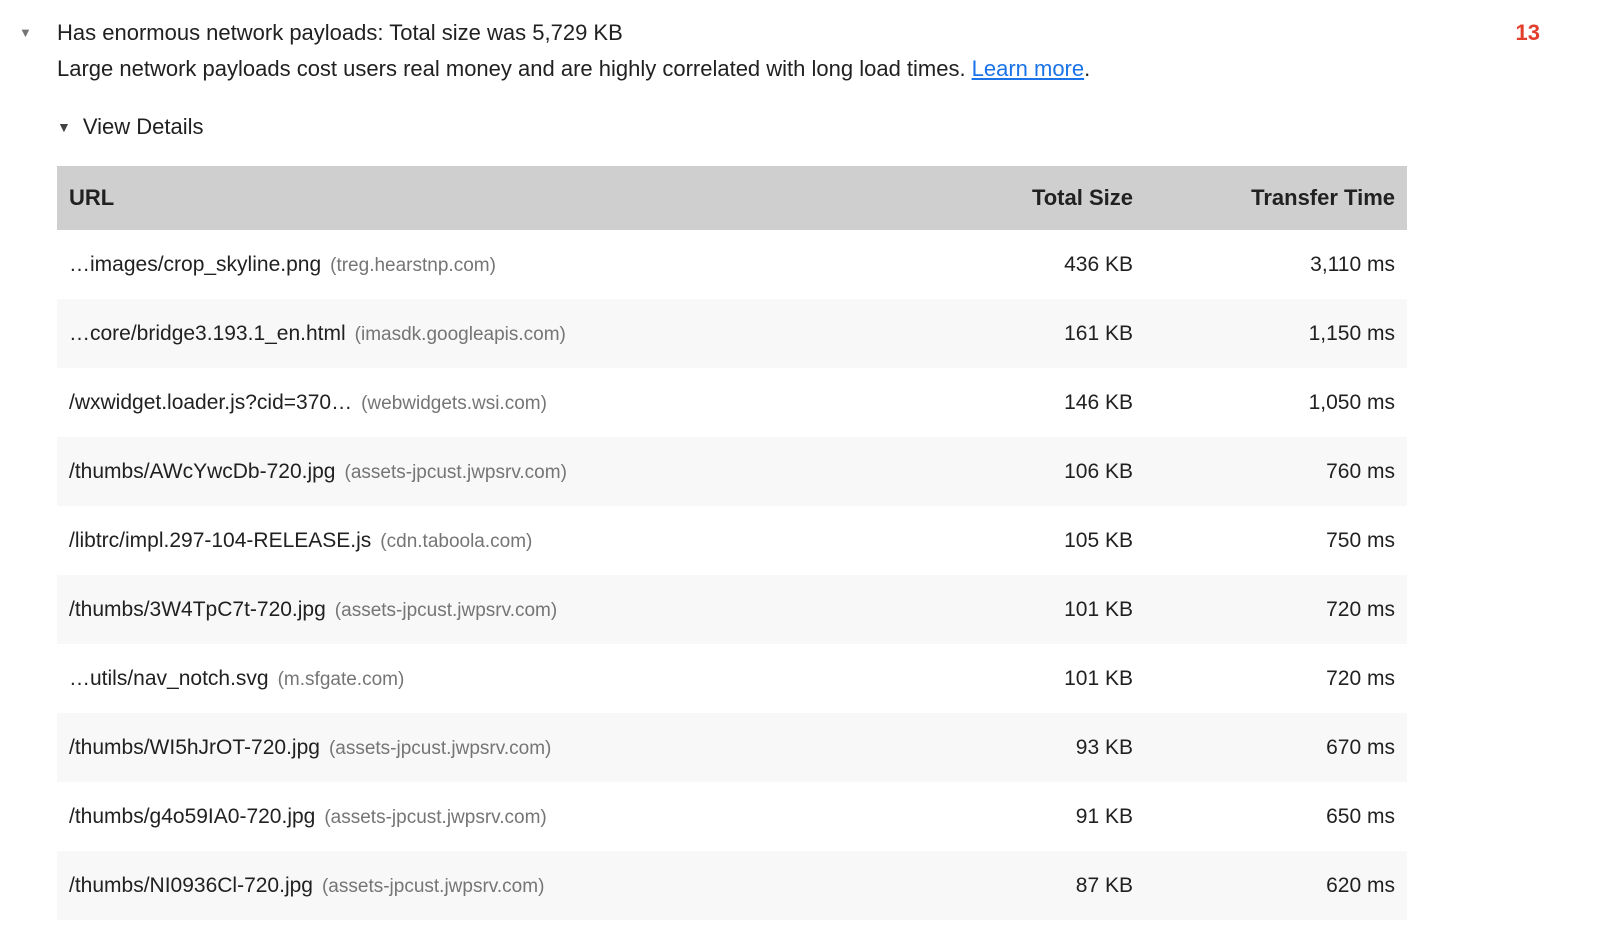 Image resolution: width=1598 pixels, height=952 pixels. I want to click on total-size-cell: 87 KB, so click(1104, 885).